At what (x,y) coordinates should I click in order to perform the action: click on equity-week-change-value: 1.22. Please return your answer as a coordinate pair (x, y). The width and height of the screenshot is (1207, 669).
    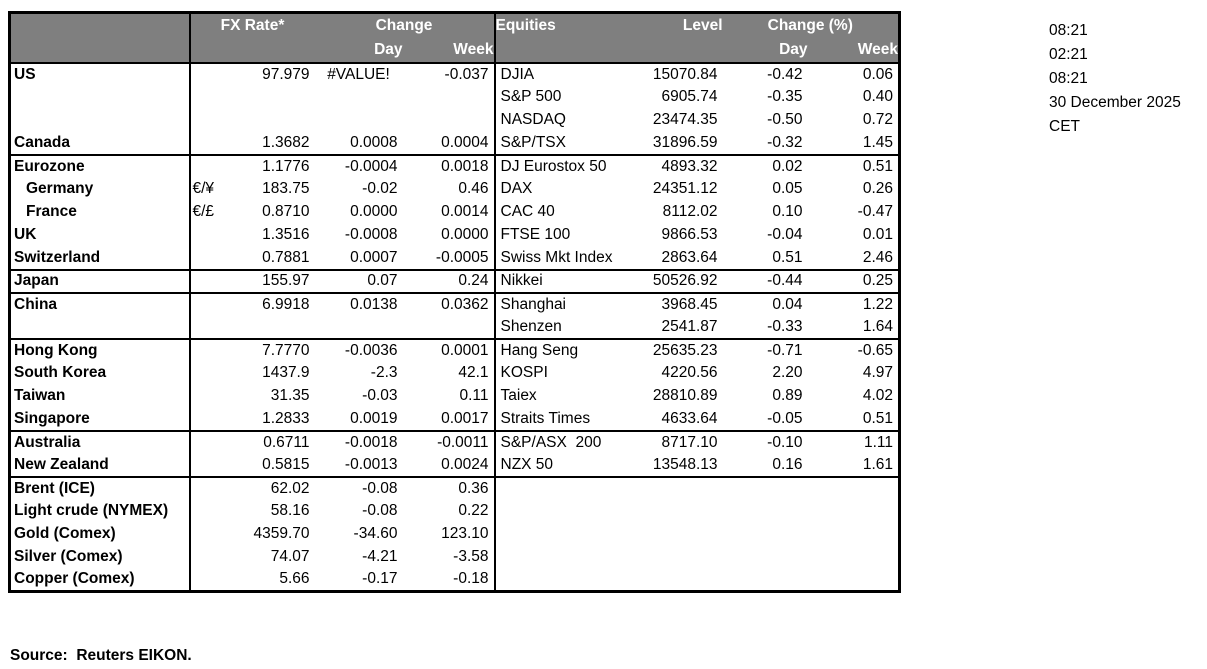
    Looking at the image, I should click on (877, 304).